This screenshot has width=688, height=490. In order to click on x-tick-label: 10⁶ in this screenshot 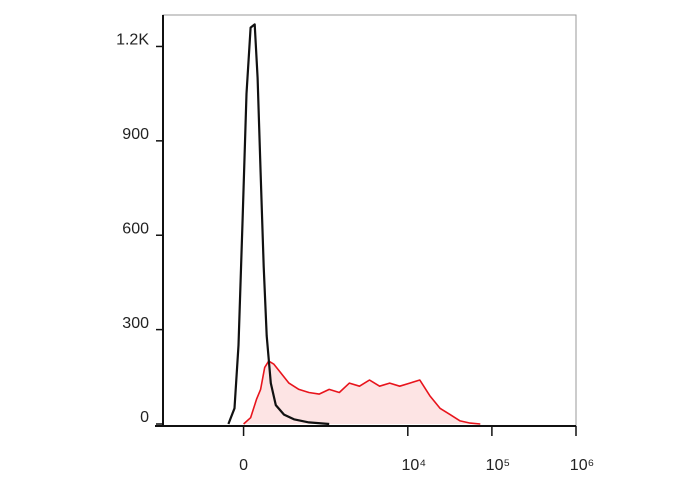, I will do `click(582, 465)`.